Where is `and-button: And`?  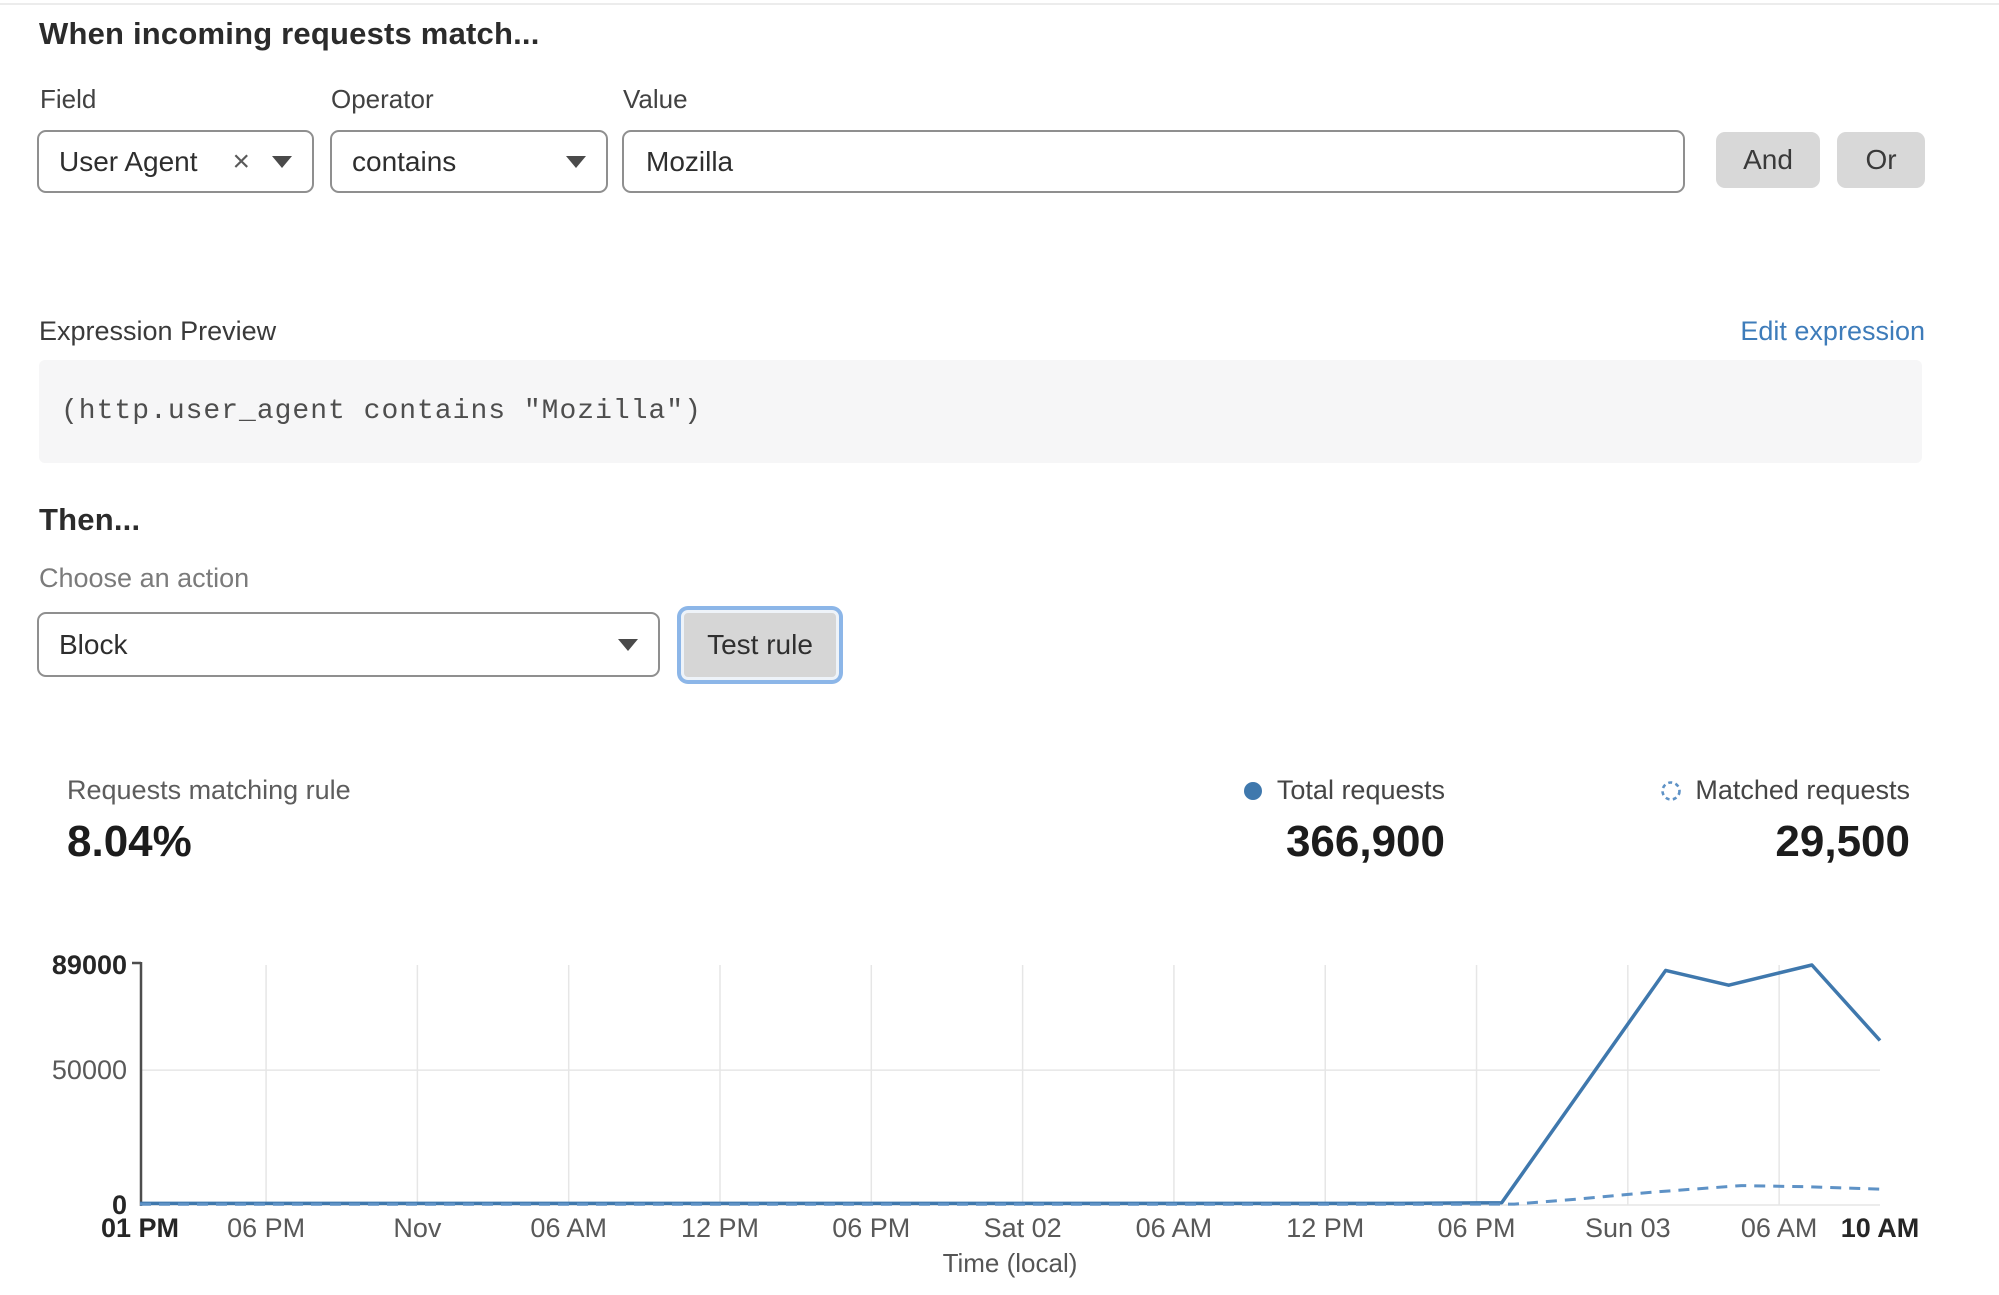 and-button: And is located at coordinates (1768, 160).